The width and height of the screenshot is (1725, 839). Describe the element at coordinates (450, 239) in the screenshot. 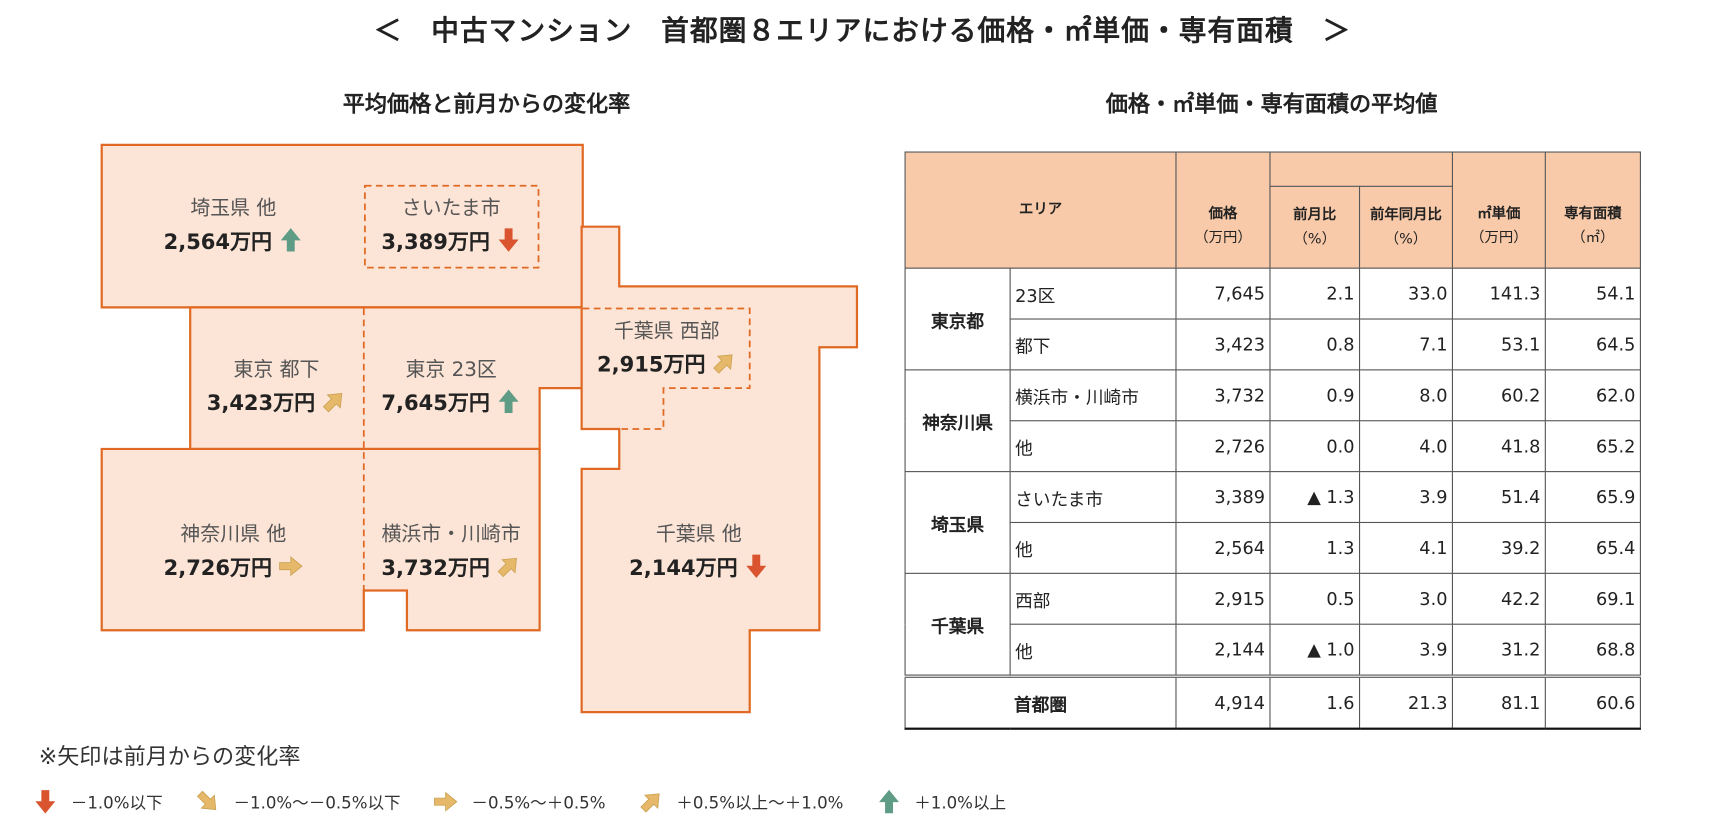

I see `area-price: 3,389万円` at that location.